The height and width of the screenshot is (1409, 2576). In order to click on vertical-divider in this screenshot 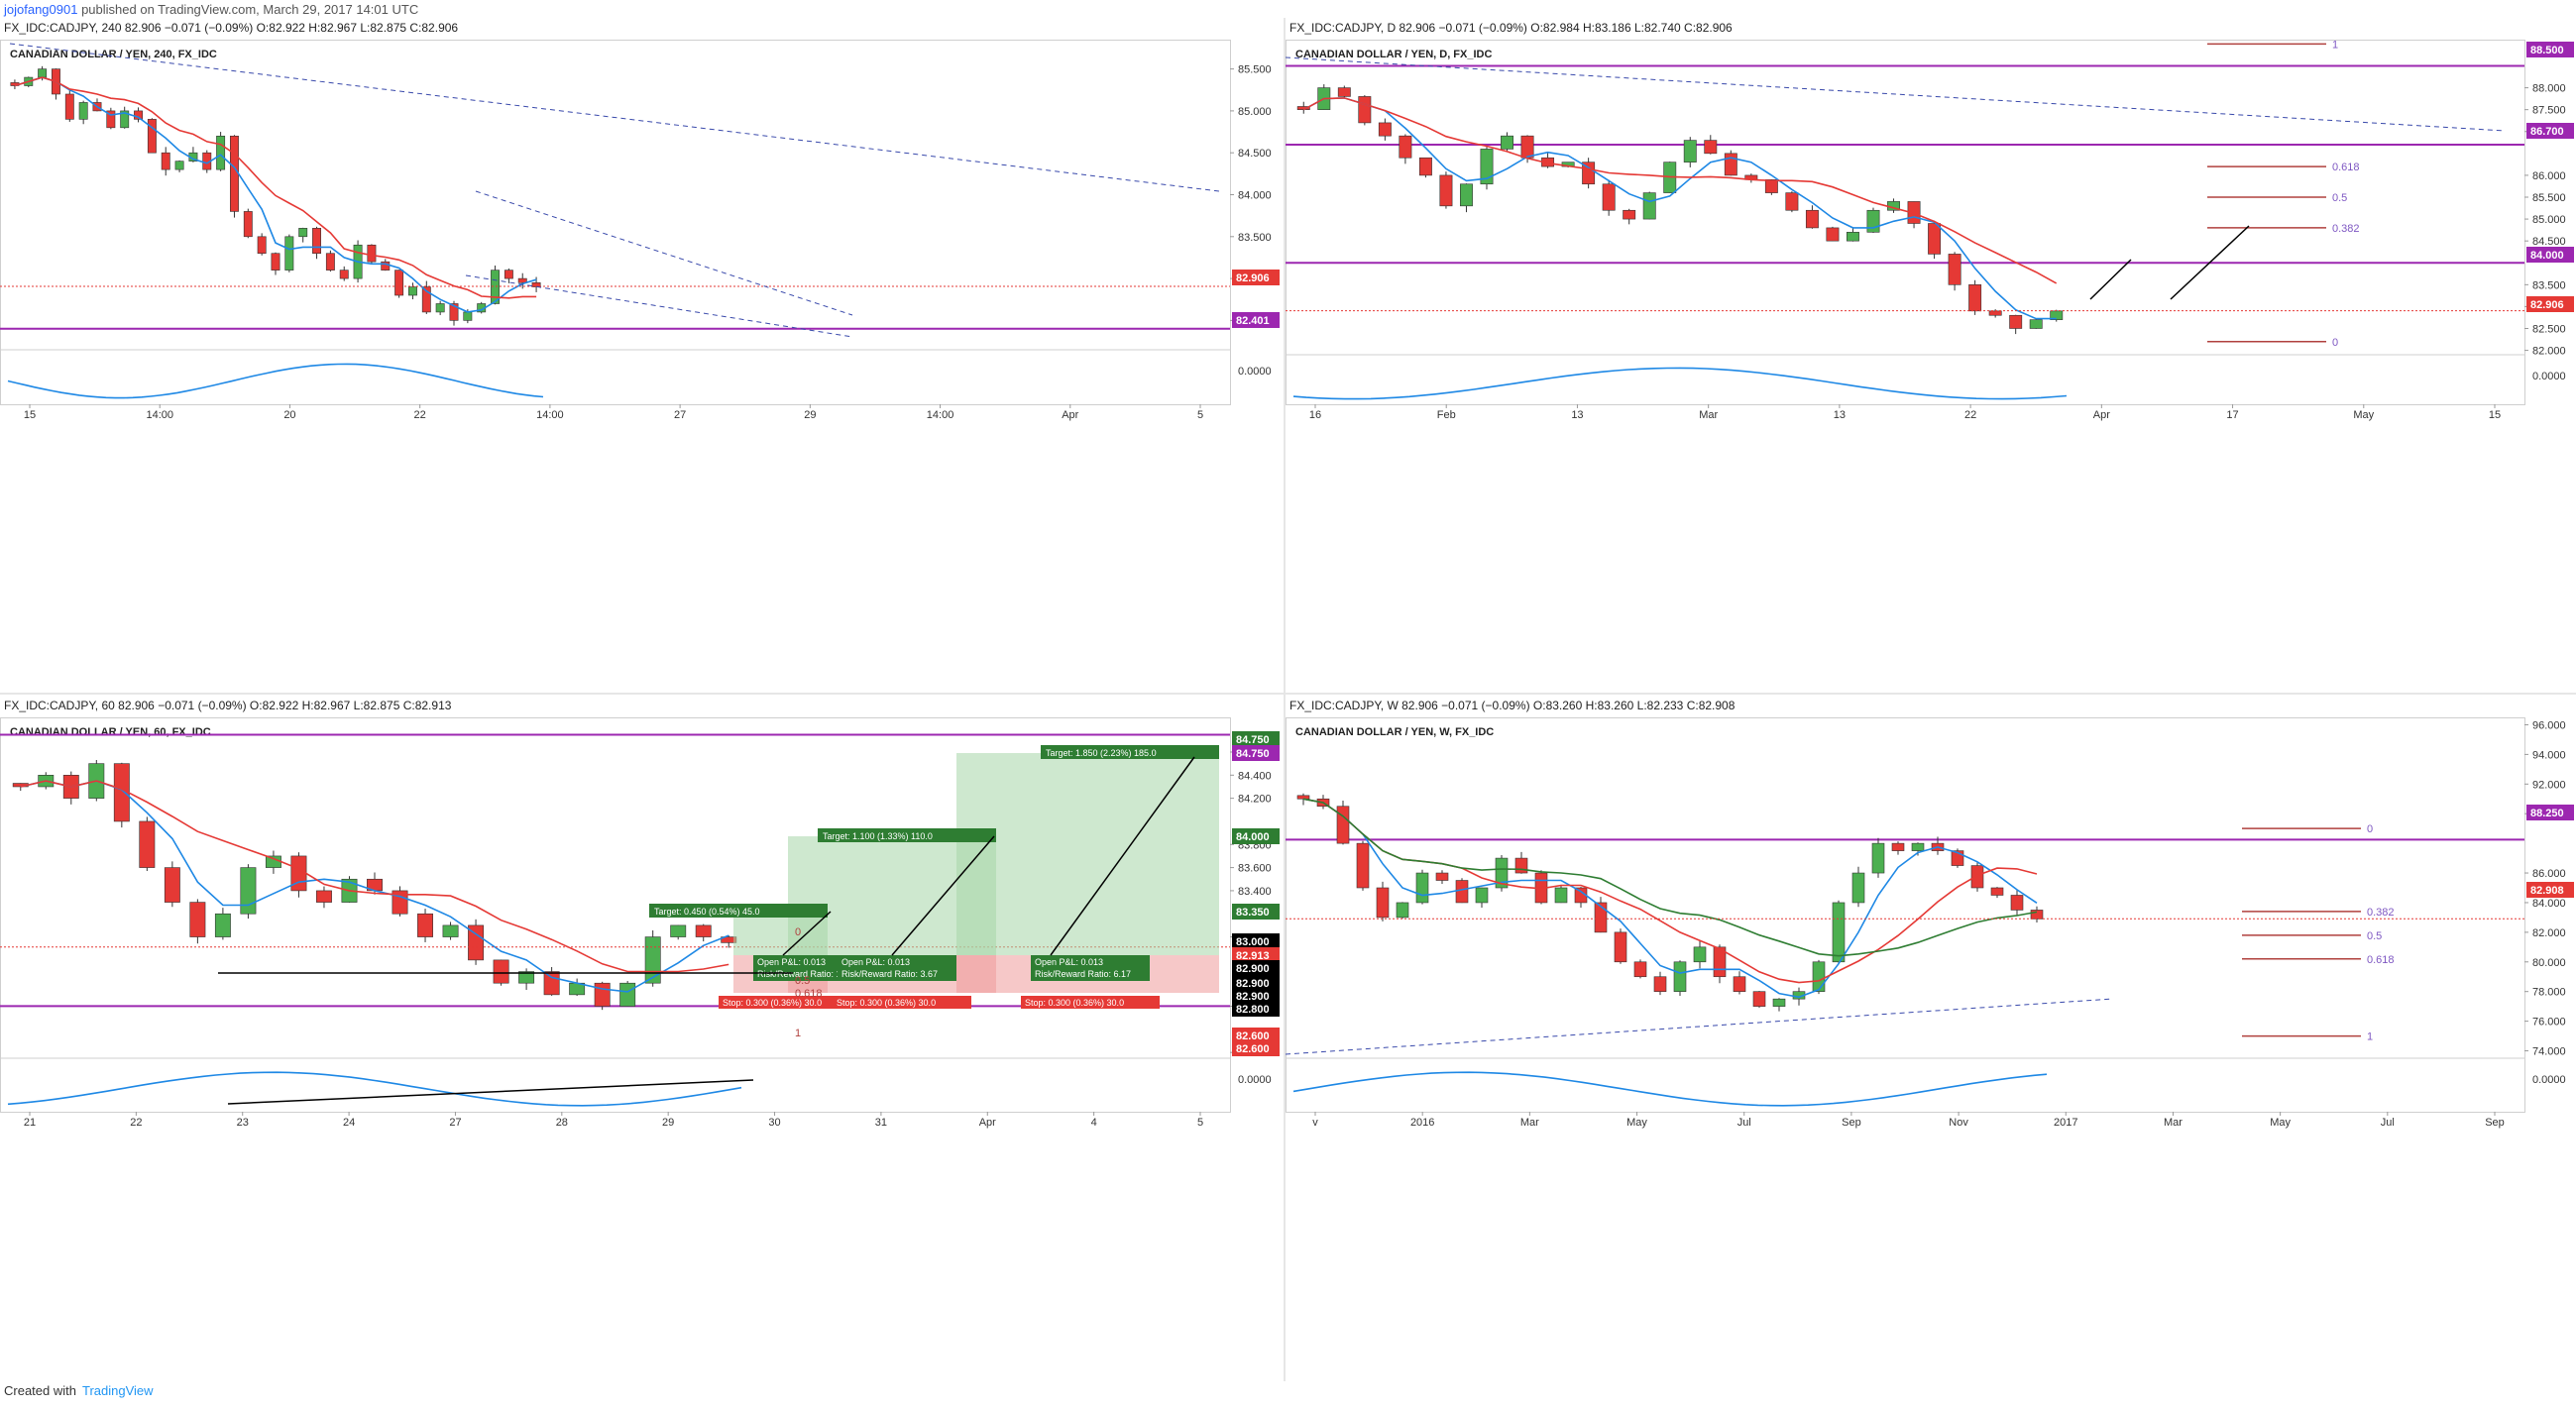, I will do `click(1285, 699)`.